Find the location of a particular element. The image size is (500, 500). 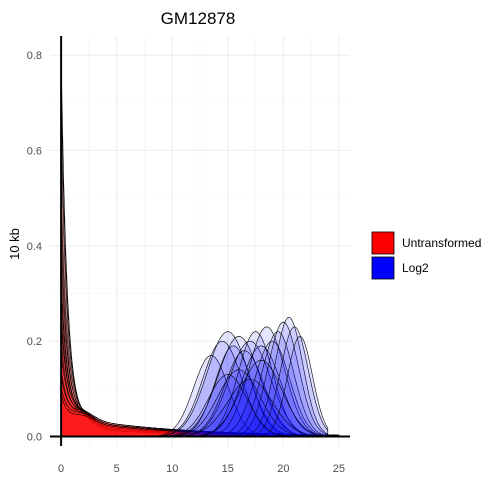

x-tick-label: 20 is located at coordinates (283, 469).